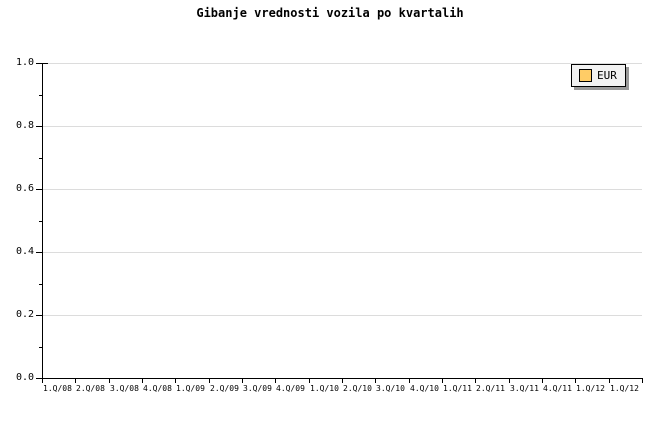 The image size is (660, 440). What do you see at coordinates (24, 125) in the screenshot?
I see `y-axis-label: 0.8` at bounding box center [24, 125].